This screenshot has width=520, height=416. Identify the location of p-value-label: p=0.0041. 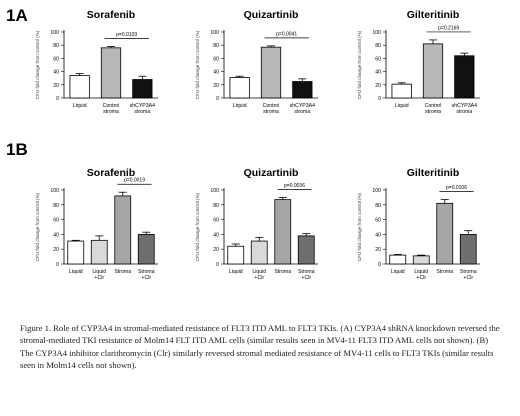
(286, 34).